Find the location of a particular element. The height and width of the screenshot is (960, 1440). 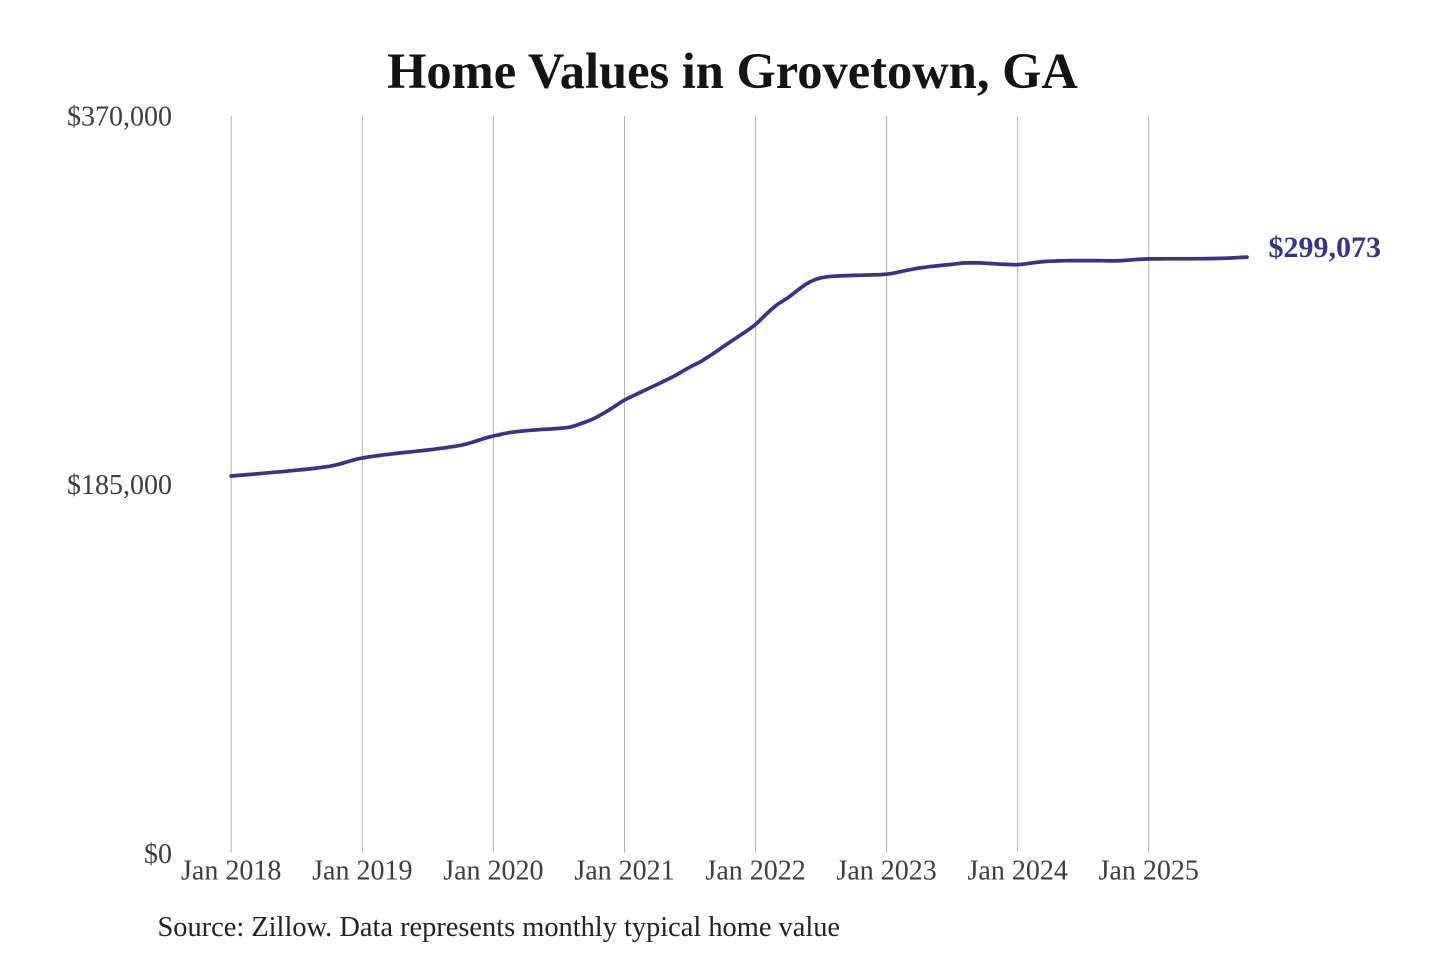

svg-text: Home Values in Grovetown, GA is located at coordinates (732, 71).